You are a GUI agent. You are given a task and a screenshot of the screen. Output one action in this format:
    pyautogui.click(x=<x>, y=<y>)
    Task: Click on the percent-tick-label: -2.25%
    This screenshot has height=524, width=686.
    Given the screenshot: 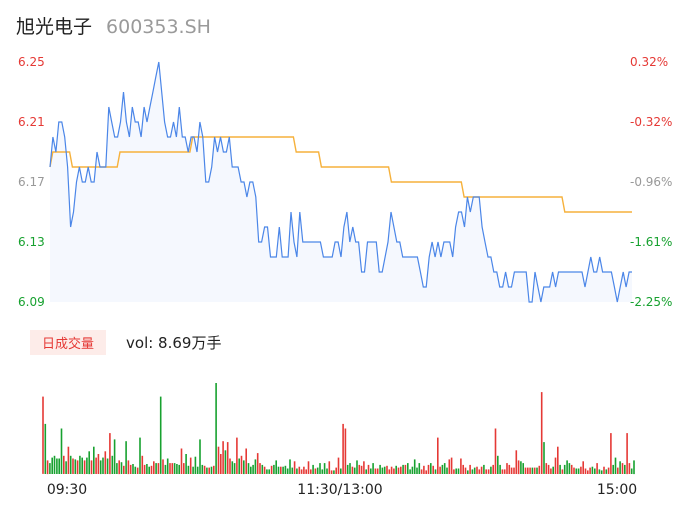 What is the action you would take?
    pyautogui.click(x=651, y=302)
    